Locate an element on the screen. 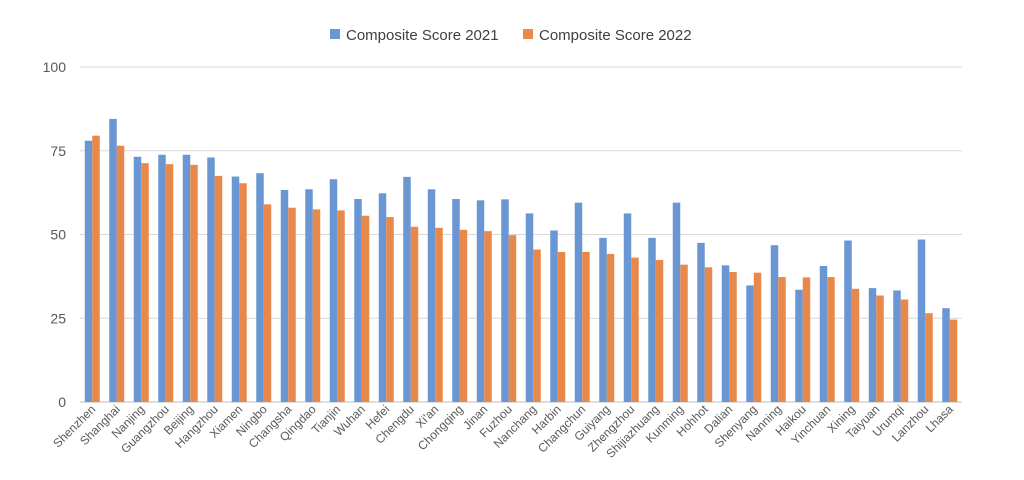  legend-label-2022: Composite Score 2022 is located at coordinates (615, 35).